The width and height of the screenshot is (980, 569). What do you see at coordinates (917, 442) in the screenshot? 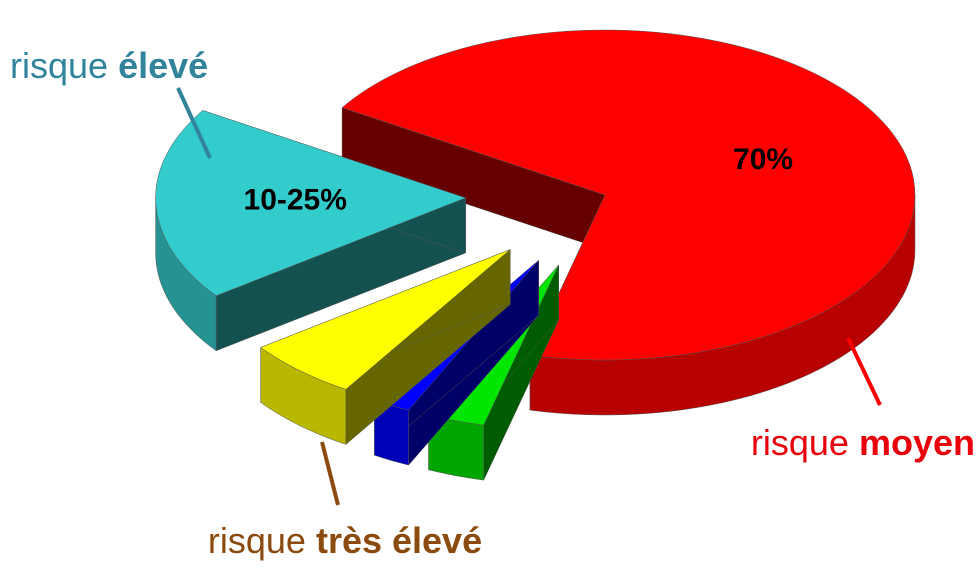
I see `annotation-emphasis: moyen` at bounding box center [917, 442].